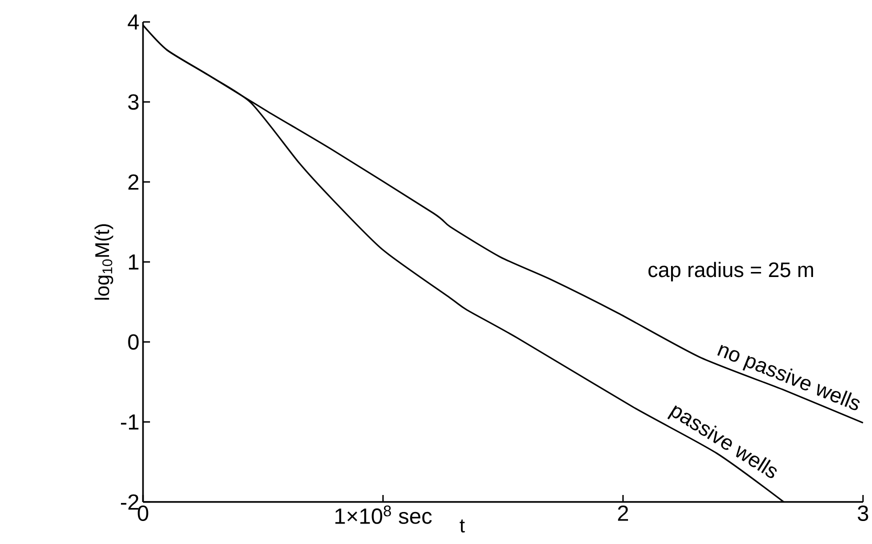 The image size is (872, 544). What do you see at coordinates (133, 262) in the screenshot?
I see `y-tick-label: 1` at bounding box center [133, 262].